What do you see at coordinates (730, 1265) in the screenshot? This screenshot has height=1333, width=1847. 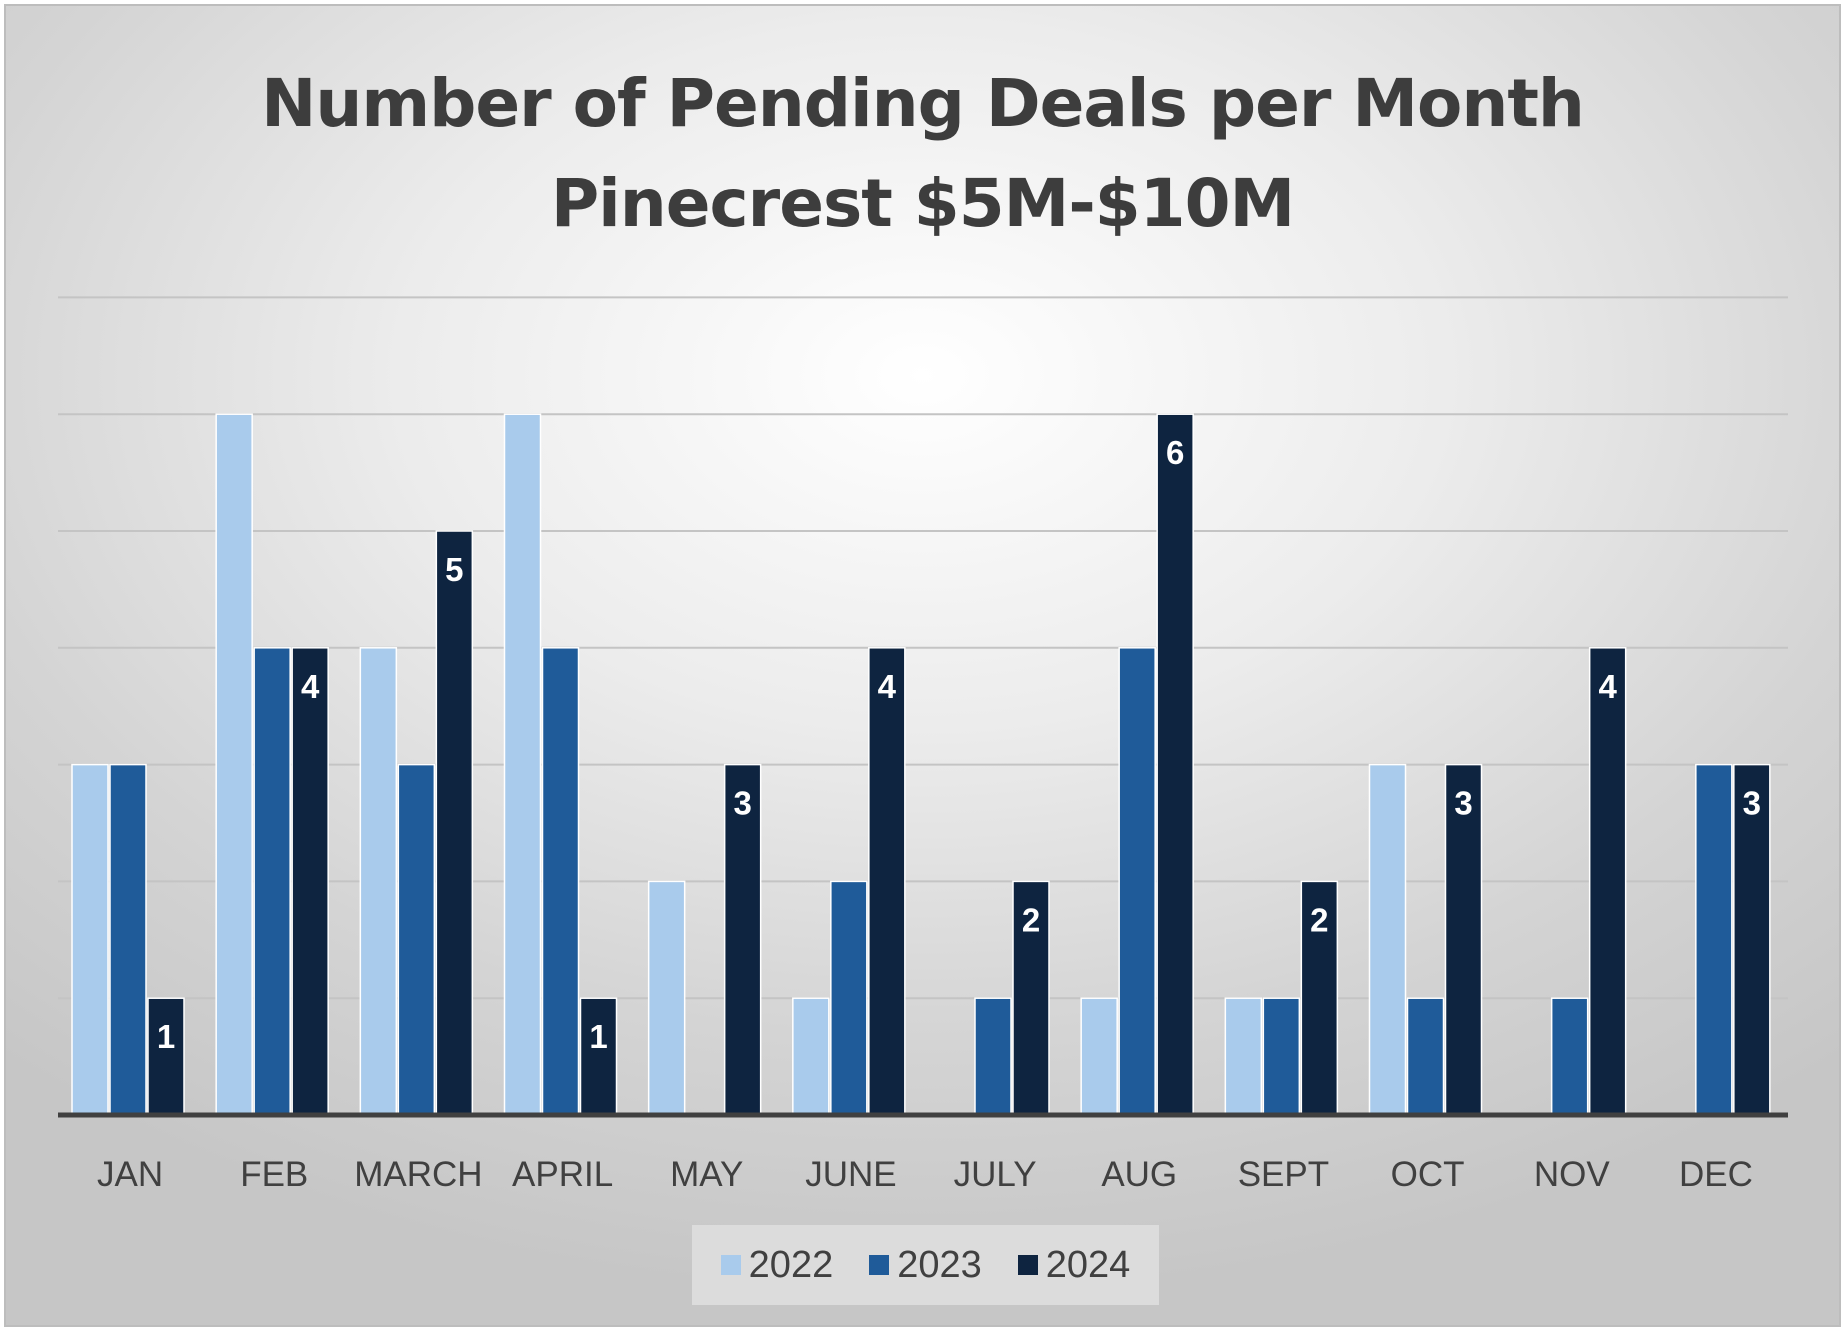 I see `legend-swatch-2022` at bounding box center [730, 1265].